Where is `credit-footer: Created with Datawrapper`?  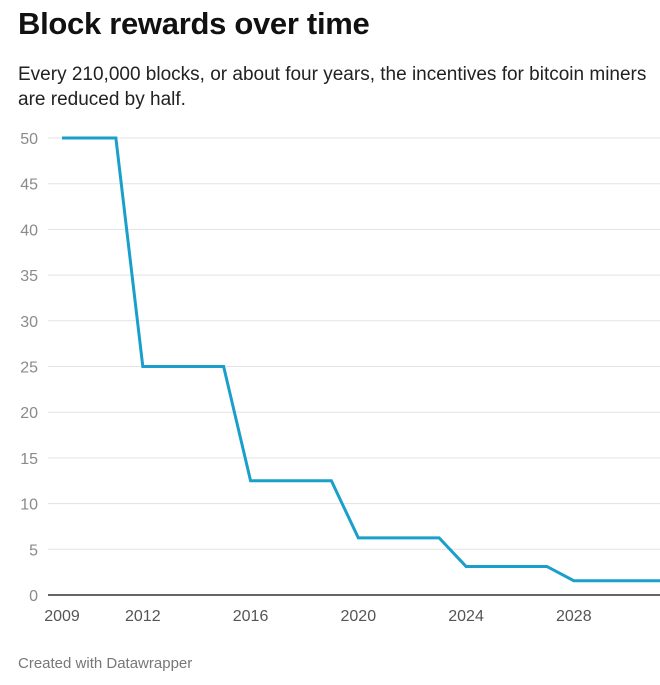
credit-footer: Created with Datawrapper is located at coordinates (105, 663).